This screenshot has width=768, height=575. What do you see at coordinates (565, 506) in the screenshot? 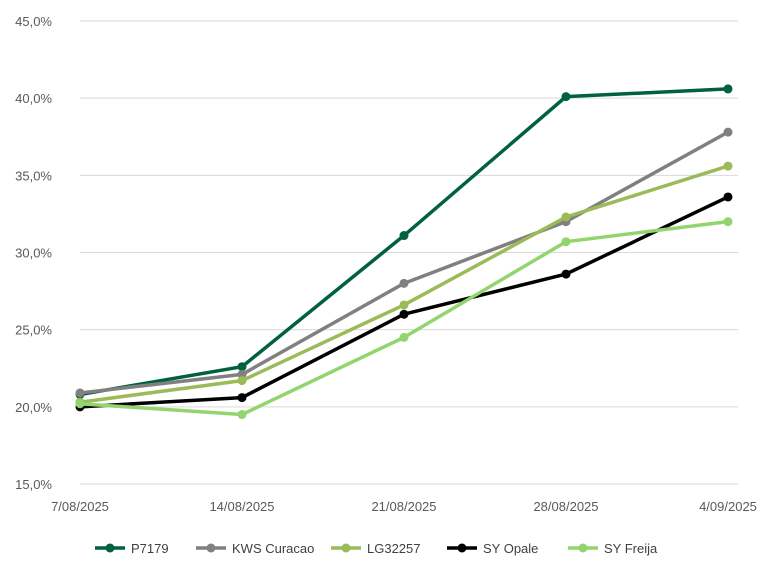
I see `x-tick-label: 28/08/2025` at bounding box center [565, 506].